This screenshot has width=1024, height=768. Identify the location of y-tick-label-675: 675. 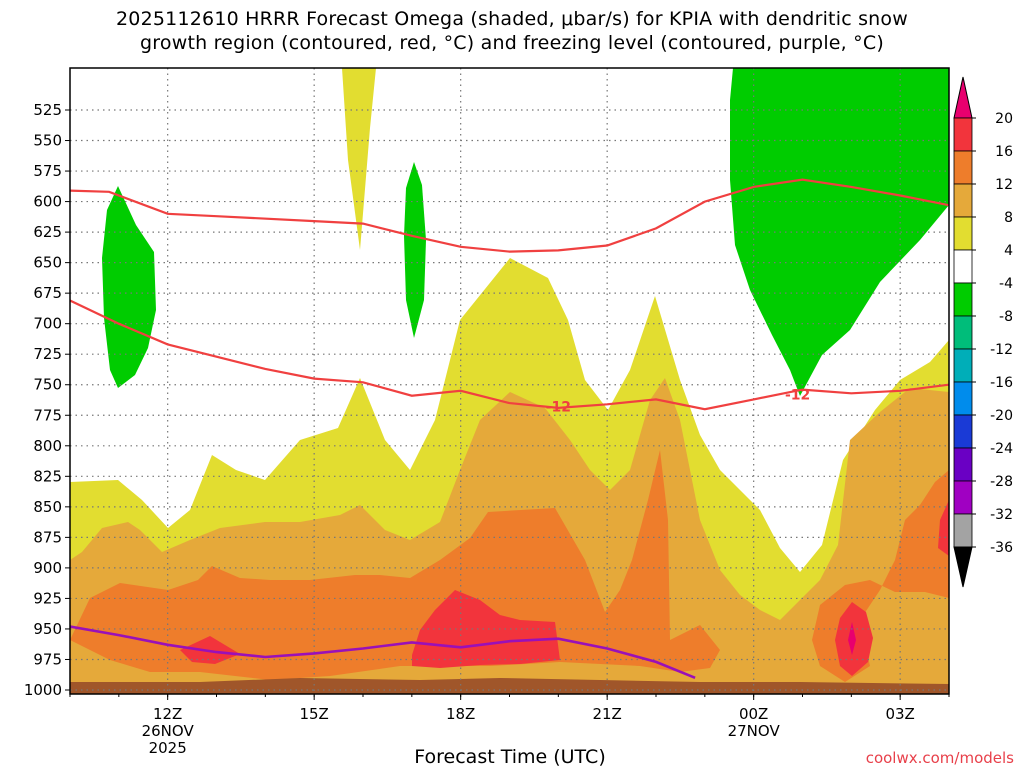
(47, 293).